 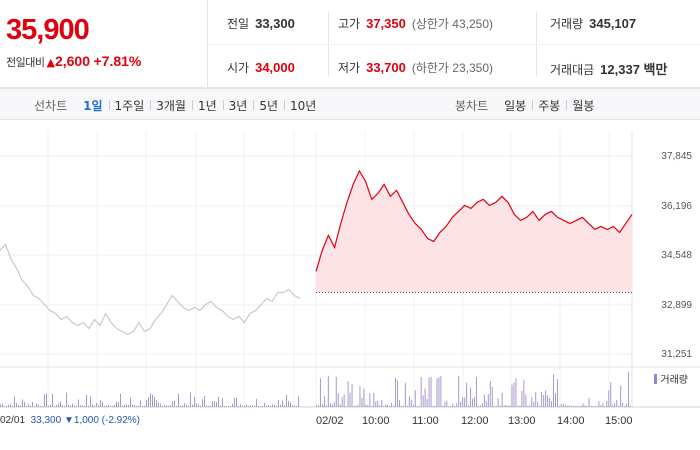 What do you see at coordinates (452, 24) in the screenshot?
I see `upper-limit: (상한가 43,250)` at bounding box center [452, 24].